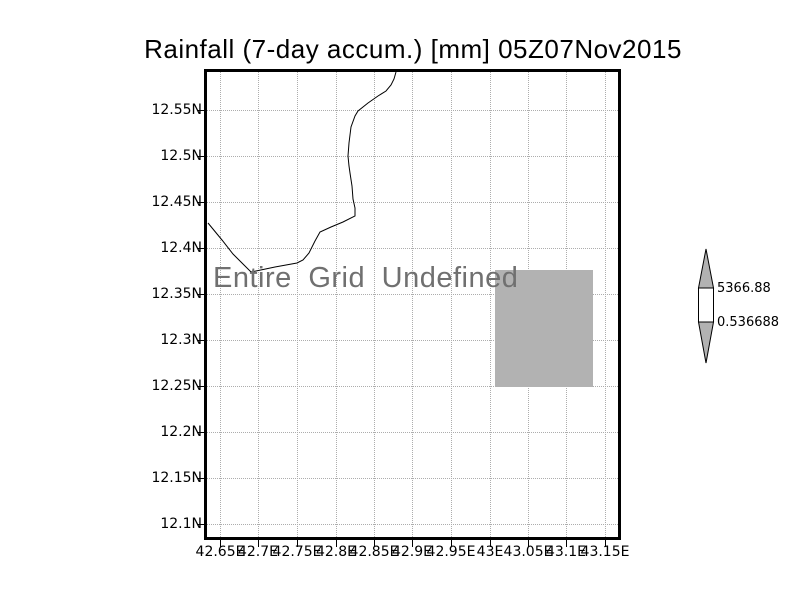  I want to click on undefined-region-rect, so click(544, 328).